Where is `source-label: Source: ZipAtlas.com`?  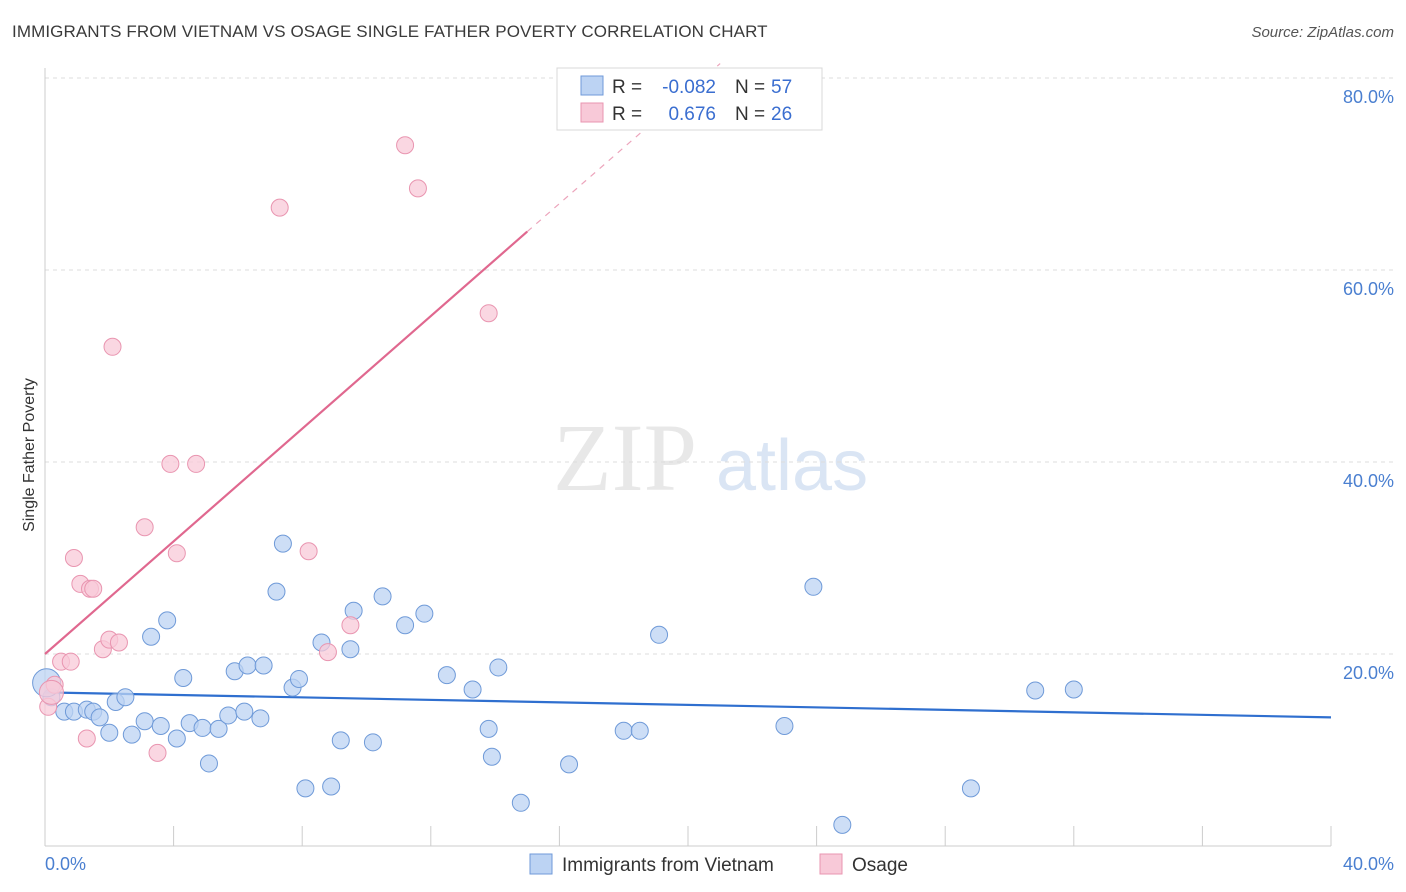 source-label: Source: ZipAtlas.com is located at coordinates (1322, 32).